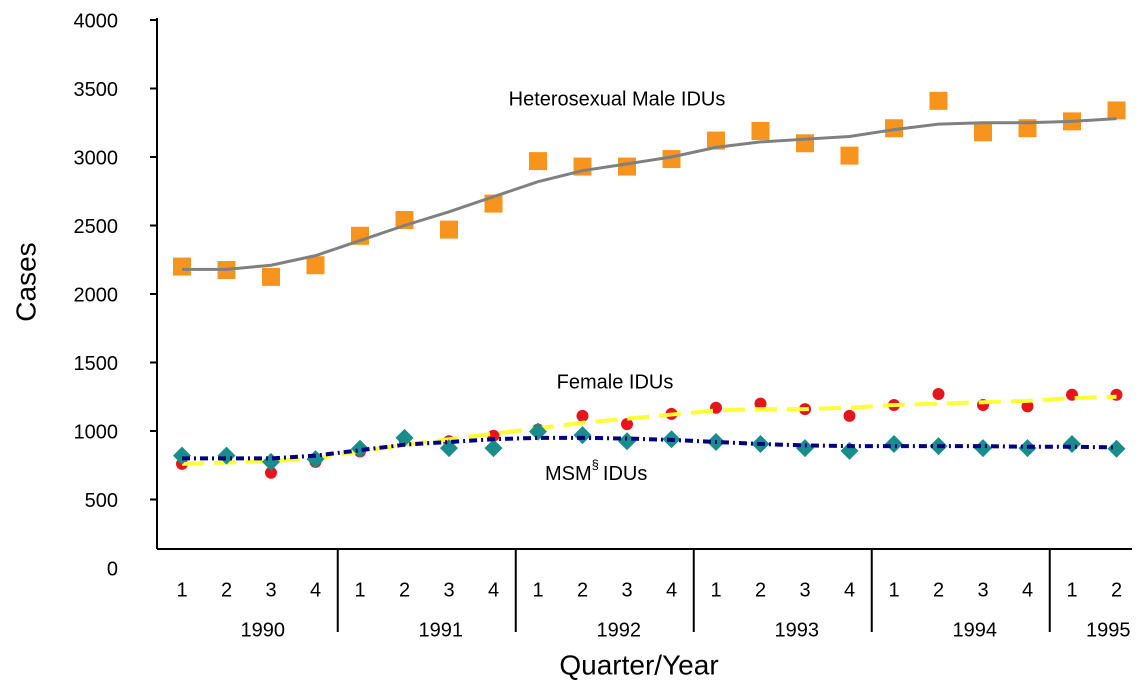 The width and height of the screenshot is (1138, 685). What do you see at coordinates (112, 569) in the screenshot?
I see `y-tick-label: 0` at bounding box center [112, 569].